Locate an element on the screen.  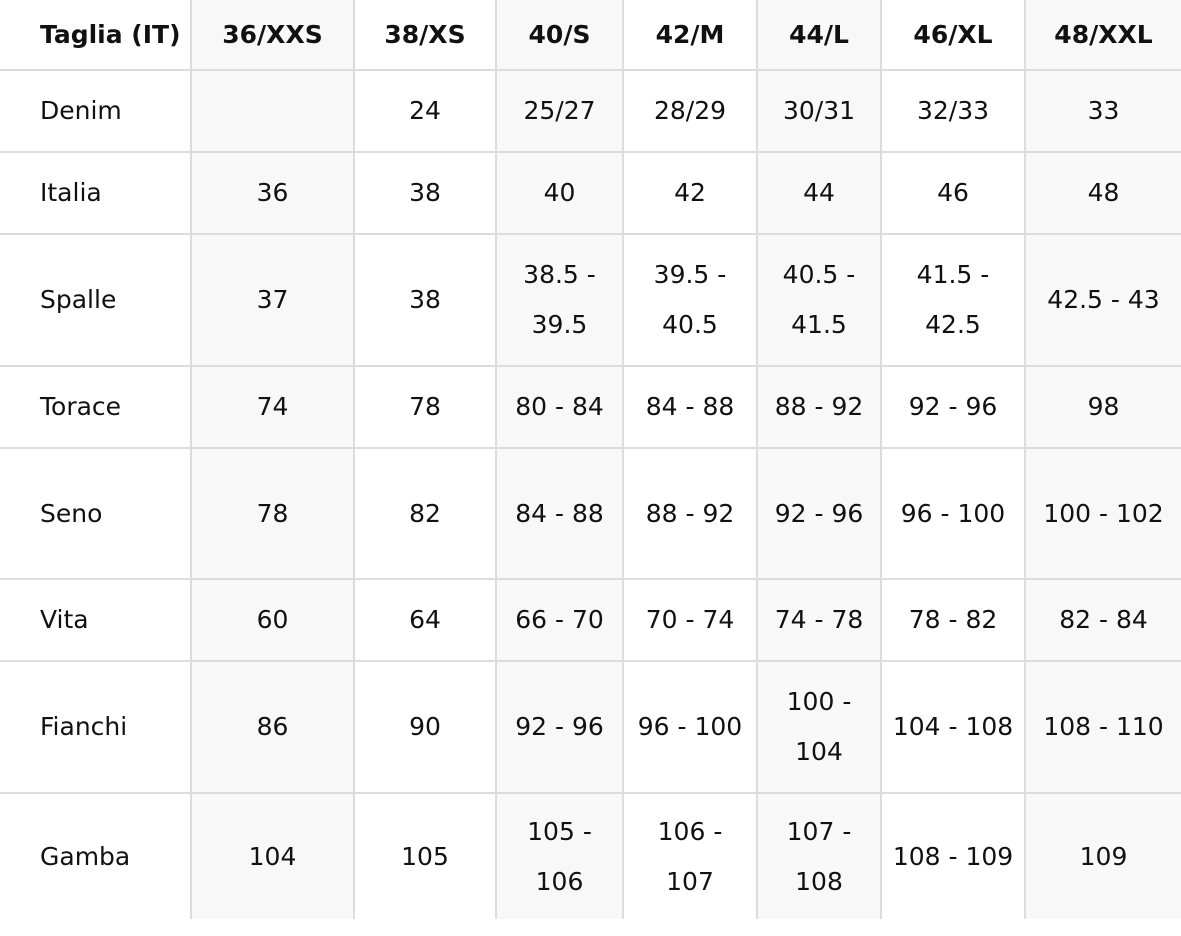
row-label: Italia is located at coordinates (96, 193).